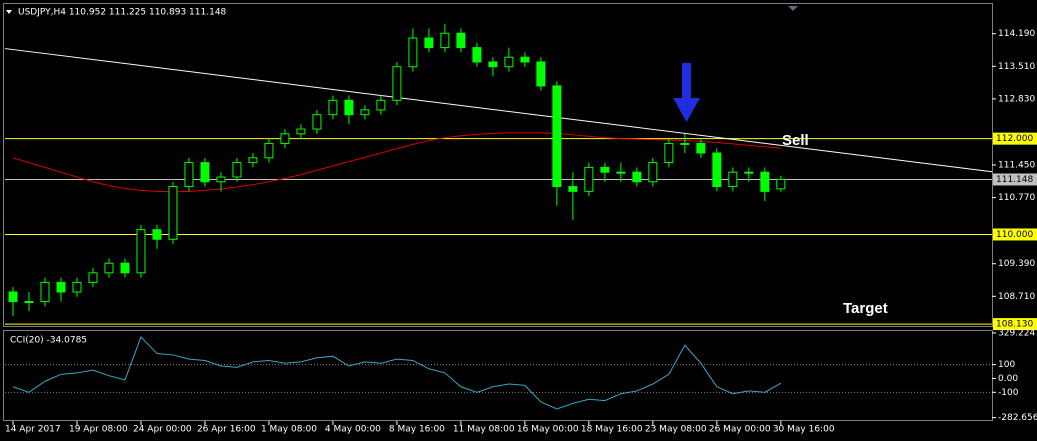 This screenshot has height=441, width=1037. Describe the element at coordinates (612, 430) in the screenshot. I see `x-tick-label: 18 May 16:00` at that location.